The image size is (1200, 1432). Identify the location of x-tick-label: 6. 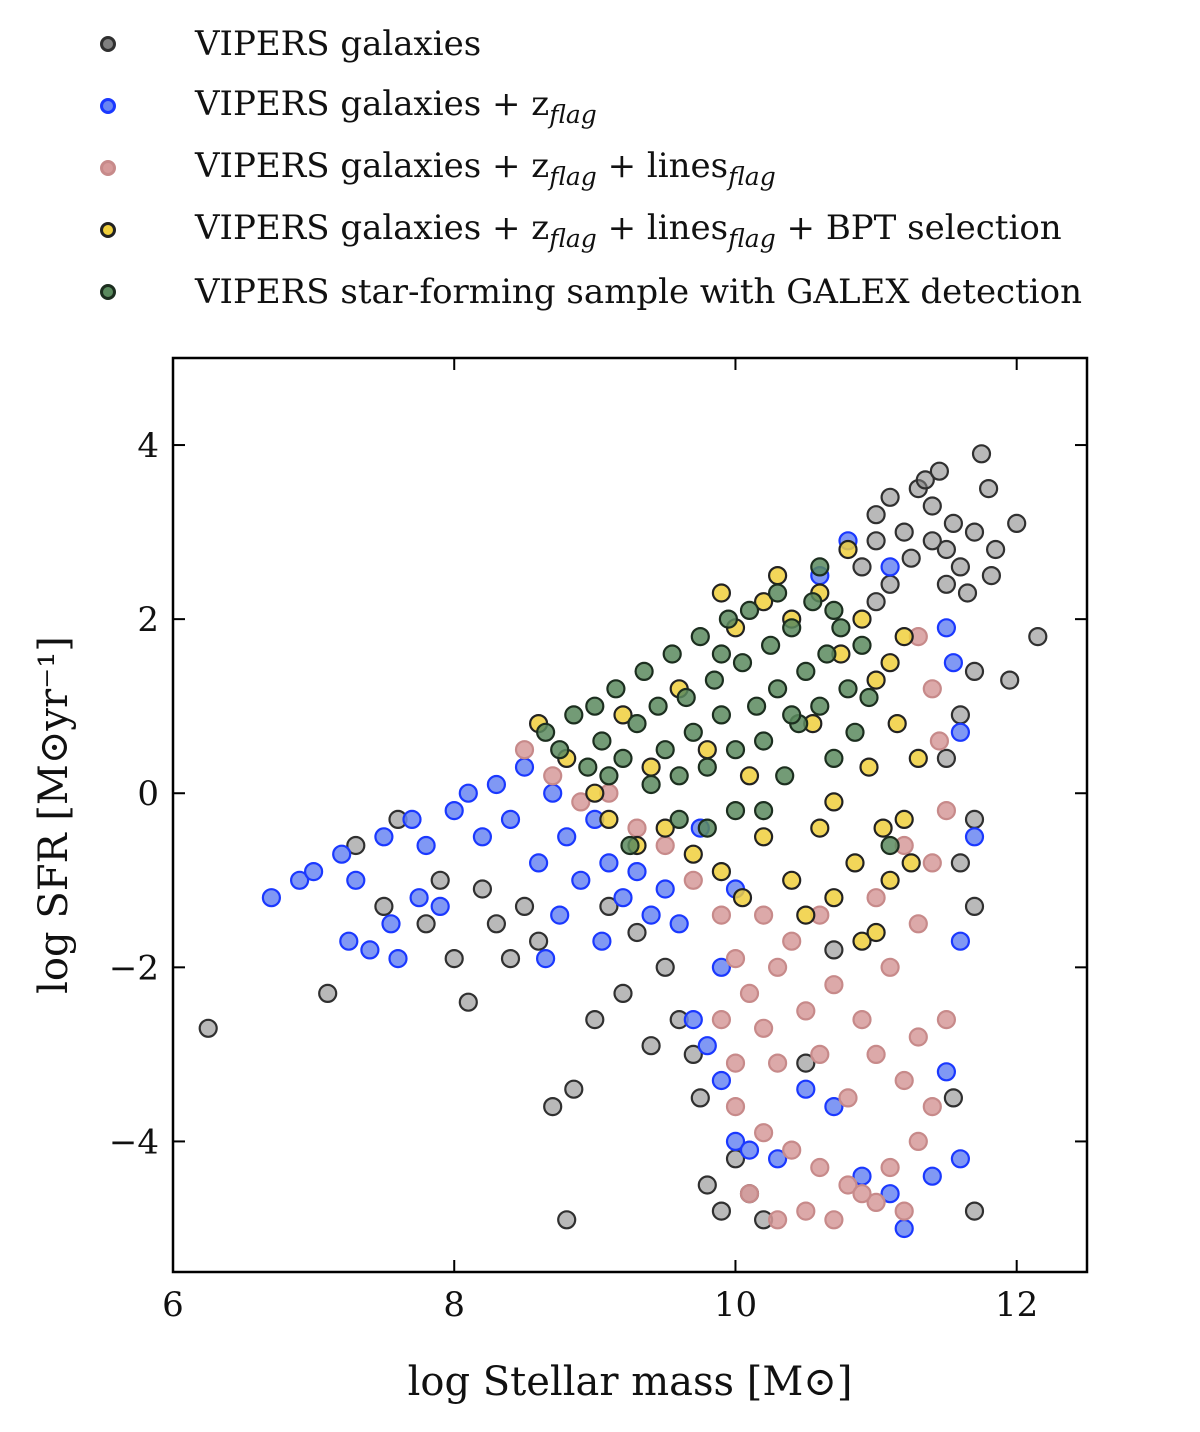
(173, 1305).